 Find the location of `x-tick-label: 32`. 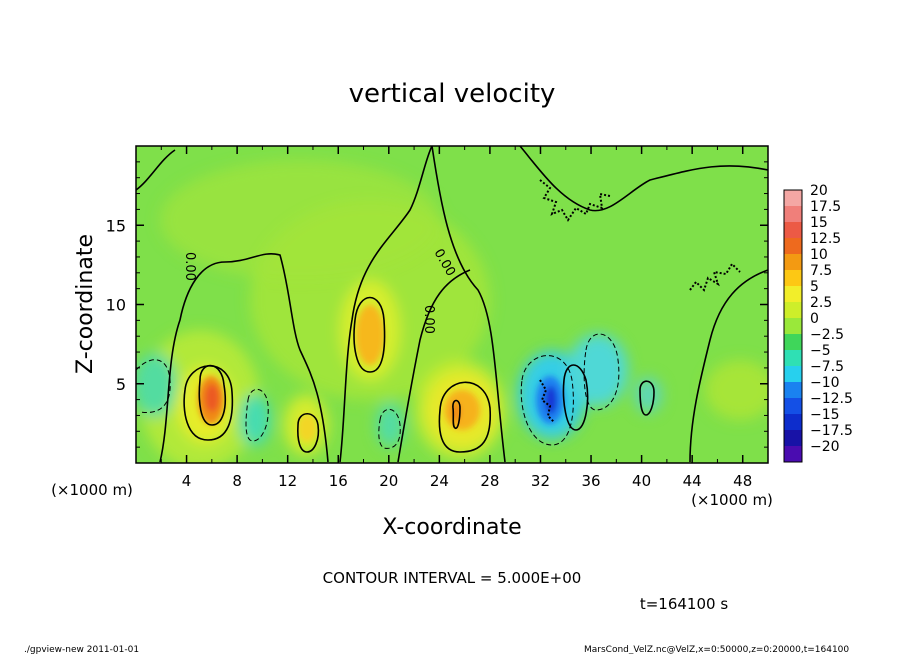

x-tick-label: 32 is located at coordinates (540, 481).